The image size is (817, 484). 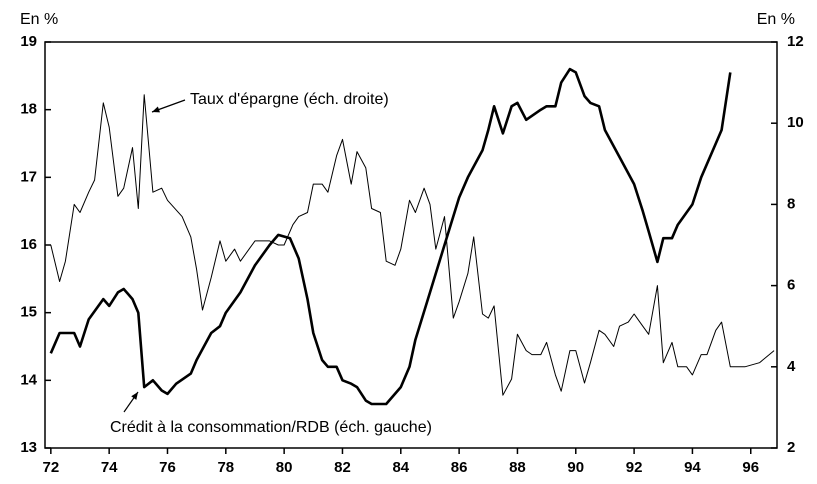 What do you see at coordinates (28, 447) in the screenshot?
I see `y-tick-label: 13` at bounding box center [28, 447].